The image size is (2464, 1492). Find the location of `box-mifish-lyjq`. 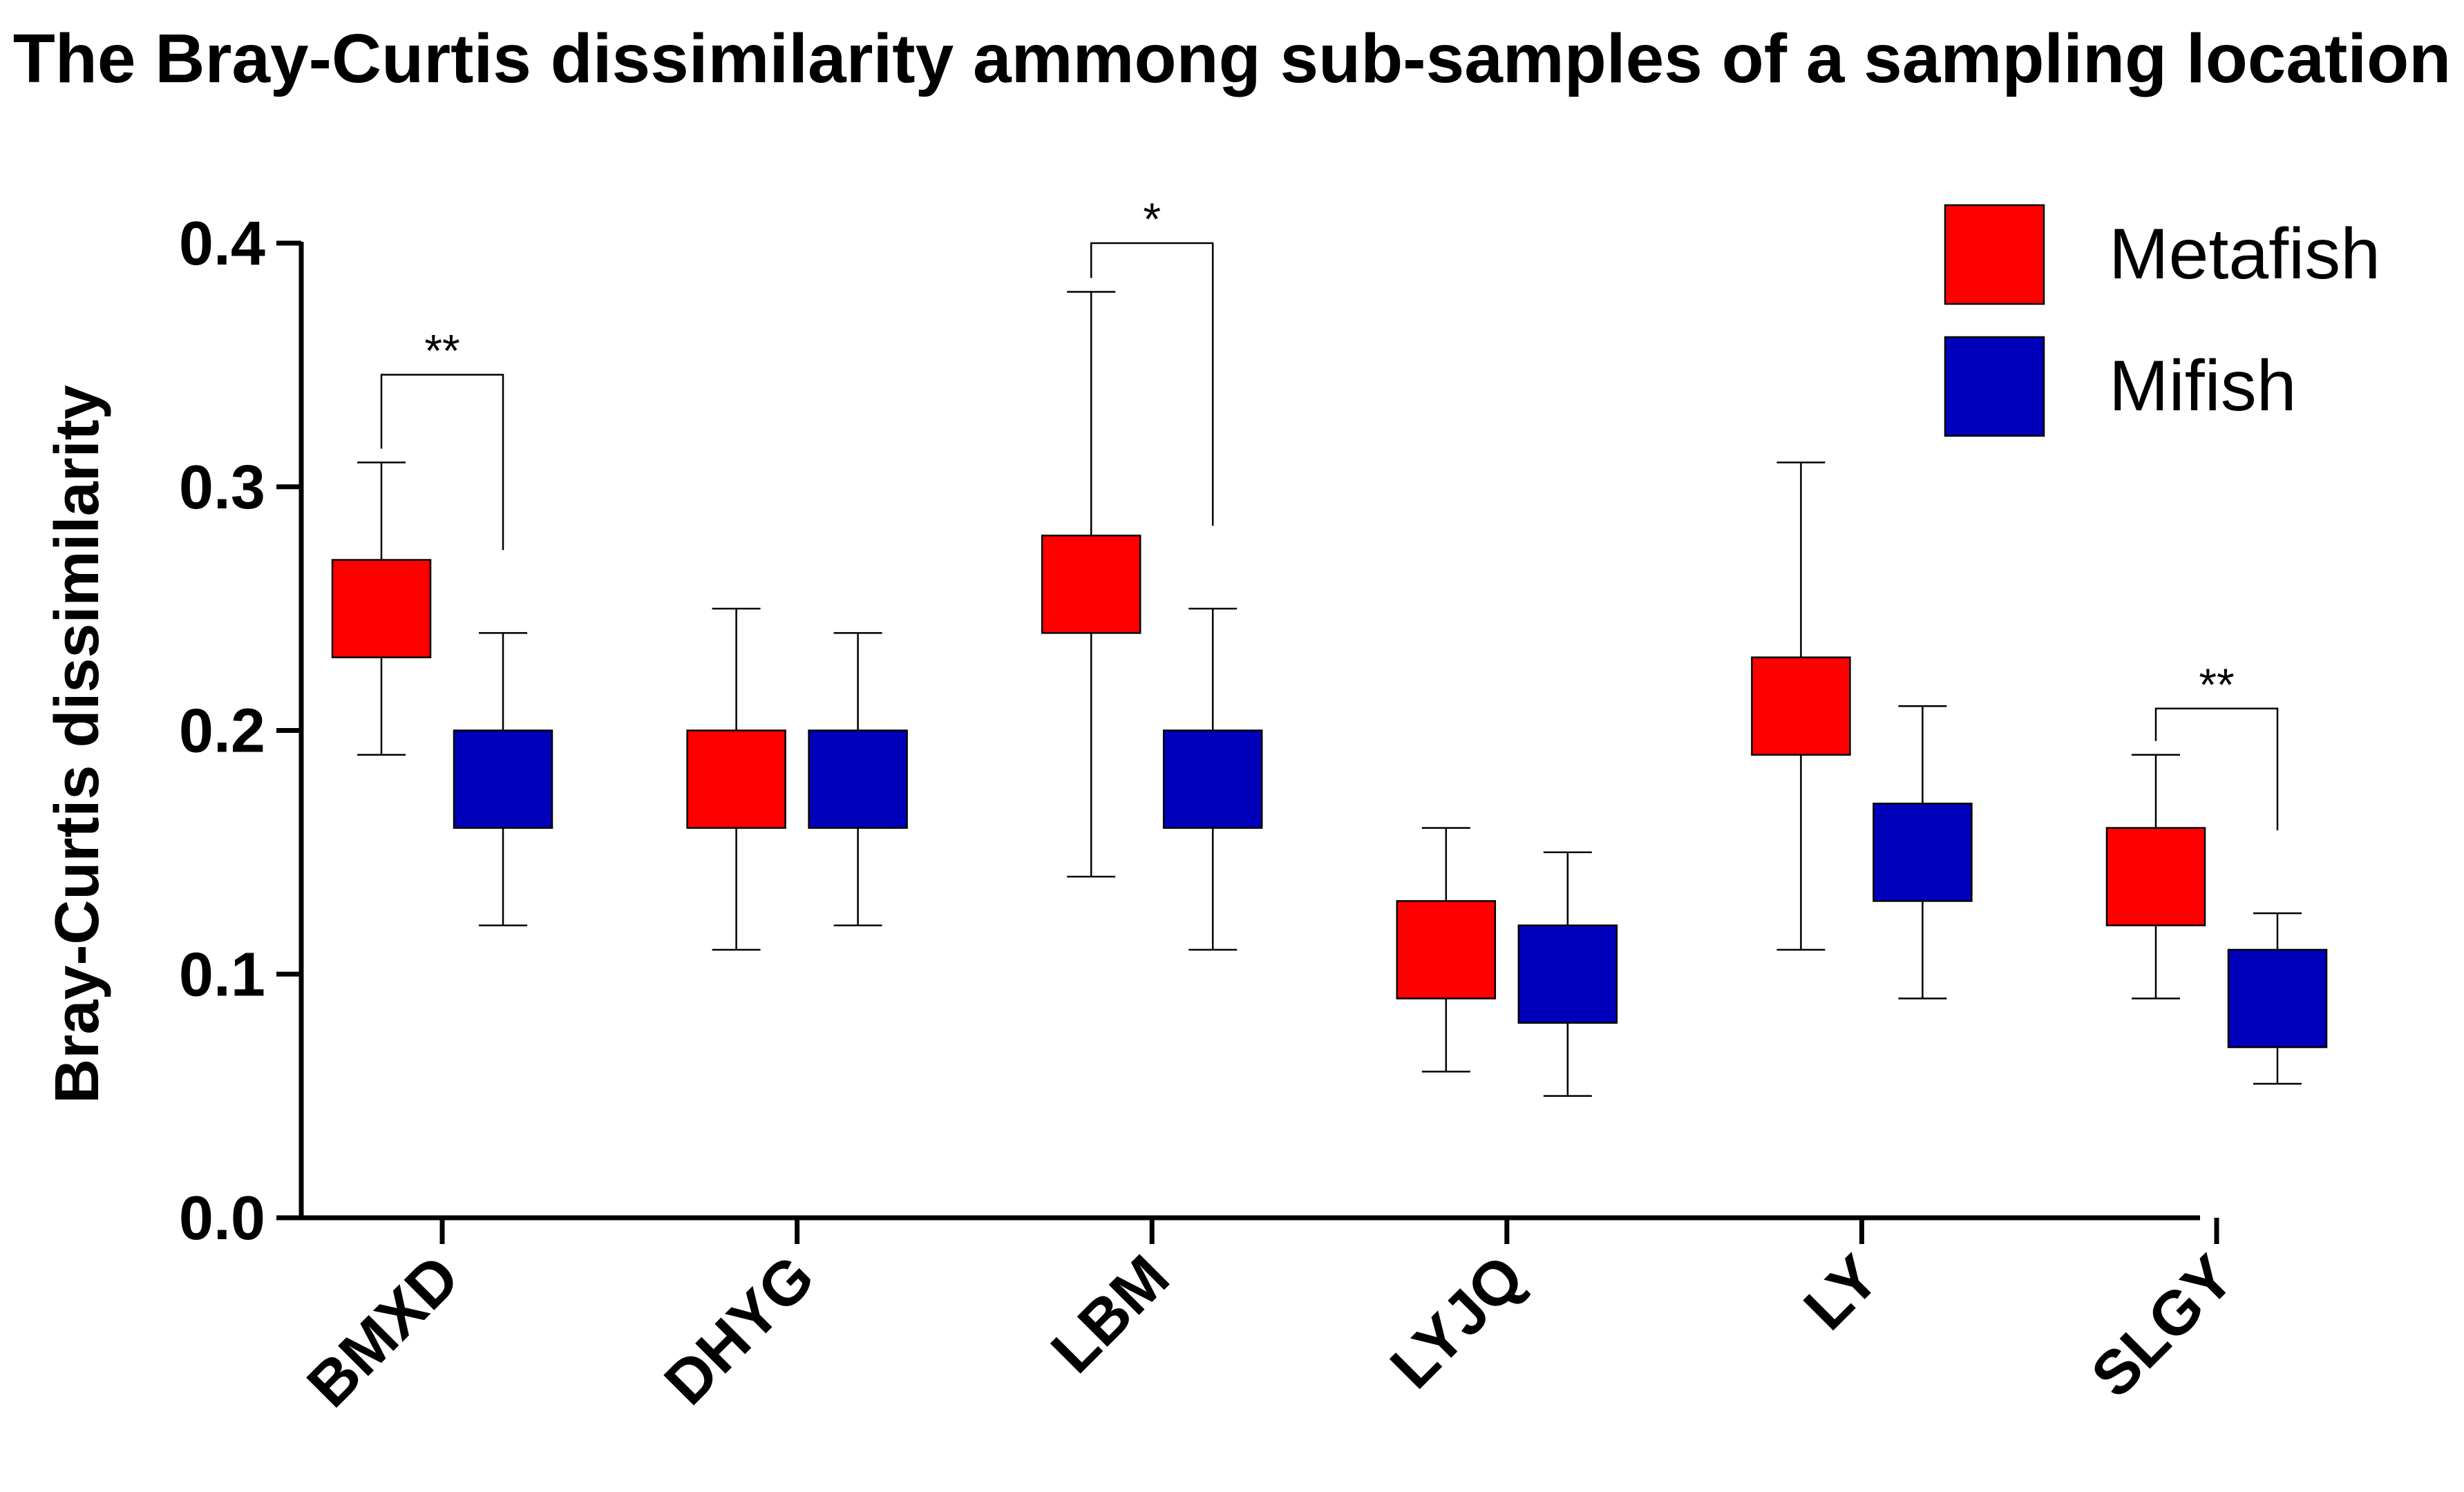

box-mifish-lyjq is located at coordinates (1567, 974).